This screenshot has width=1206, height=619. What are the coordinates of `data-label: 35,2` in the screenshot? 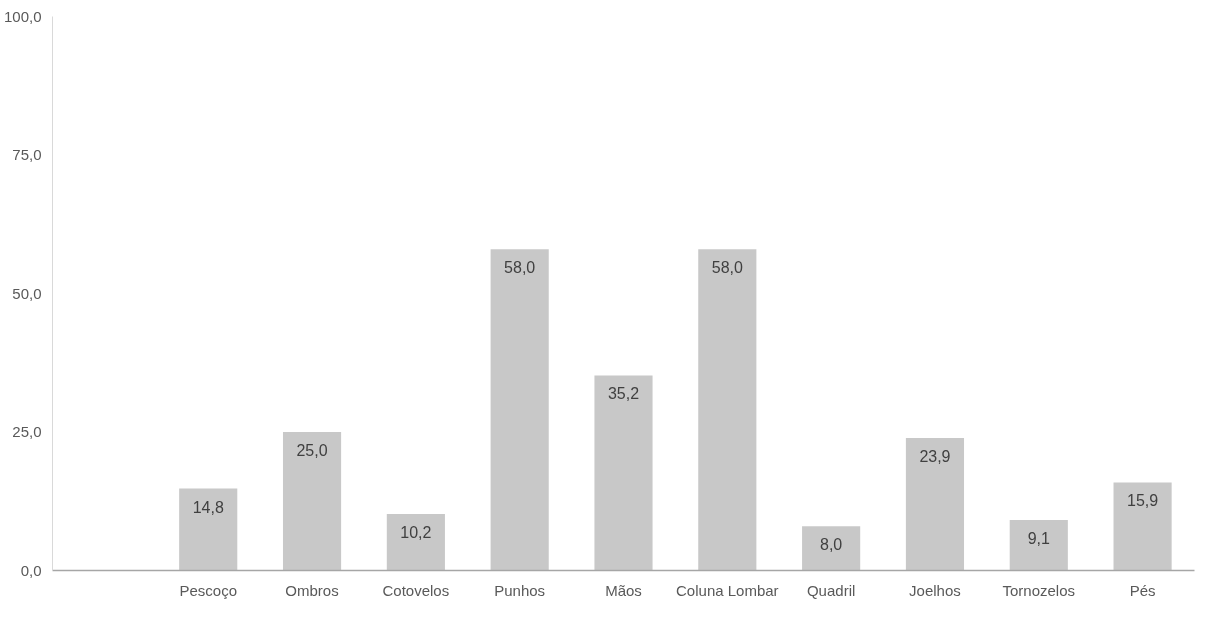 It's located at (623, 394).